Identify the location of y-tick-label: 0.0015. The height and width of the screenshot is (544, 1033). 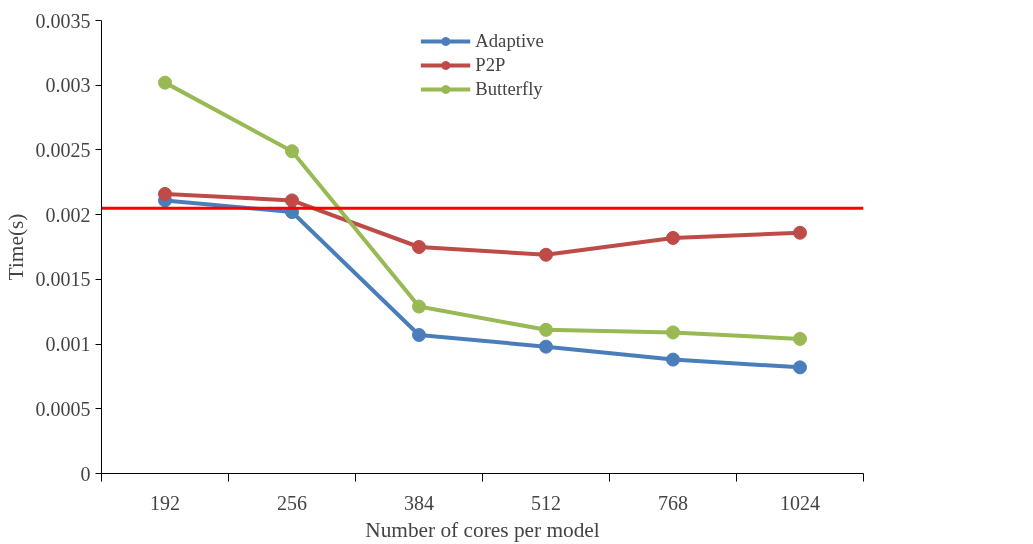
(63, 279).